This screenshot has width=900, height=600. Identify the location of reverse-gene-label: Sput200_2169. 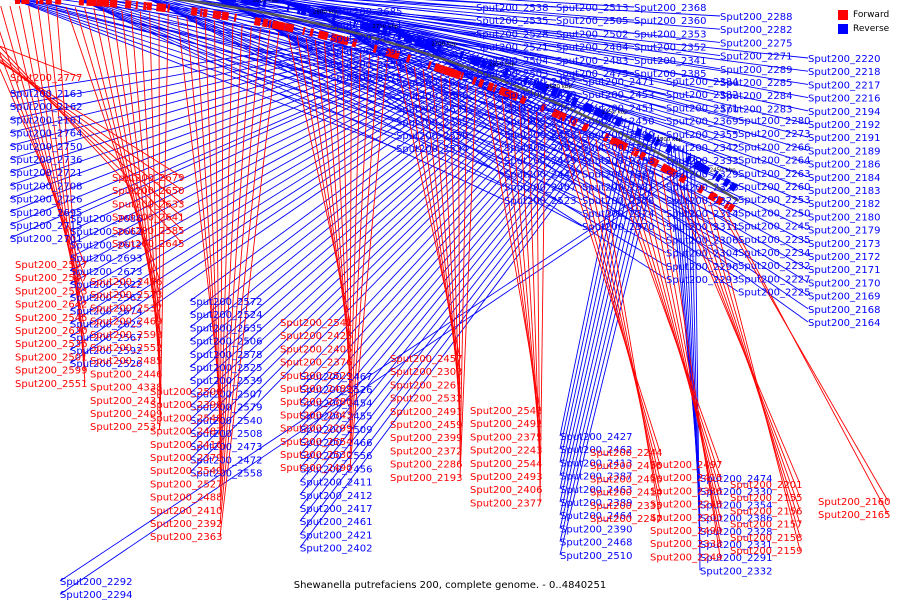
(844, 297).